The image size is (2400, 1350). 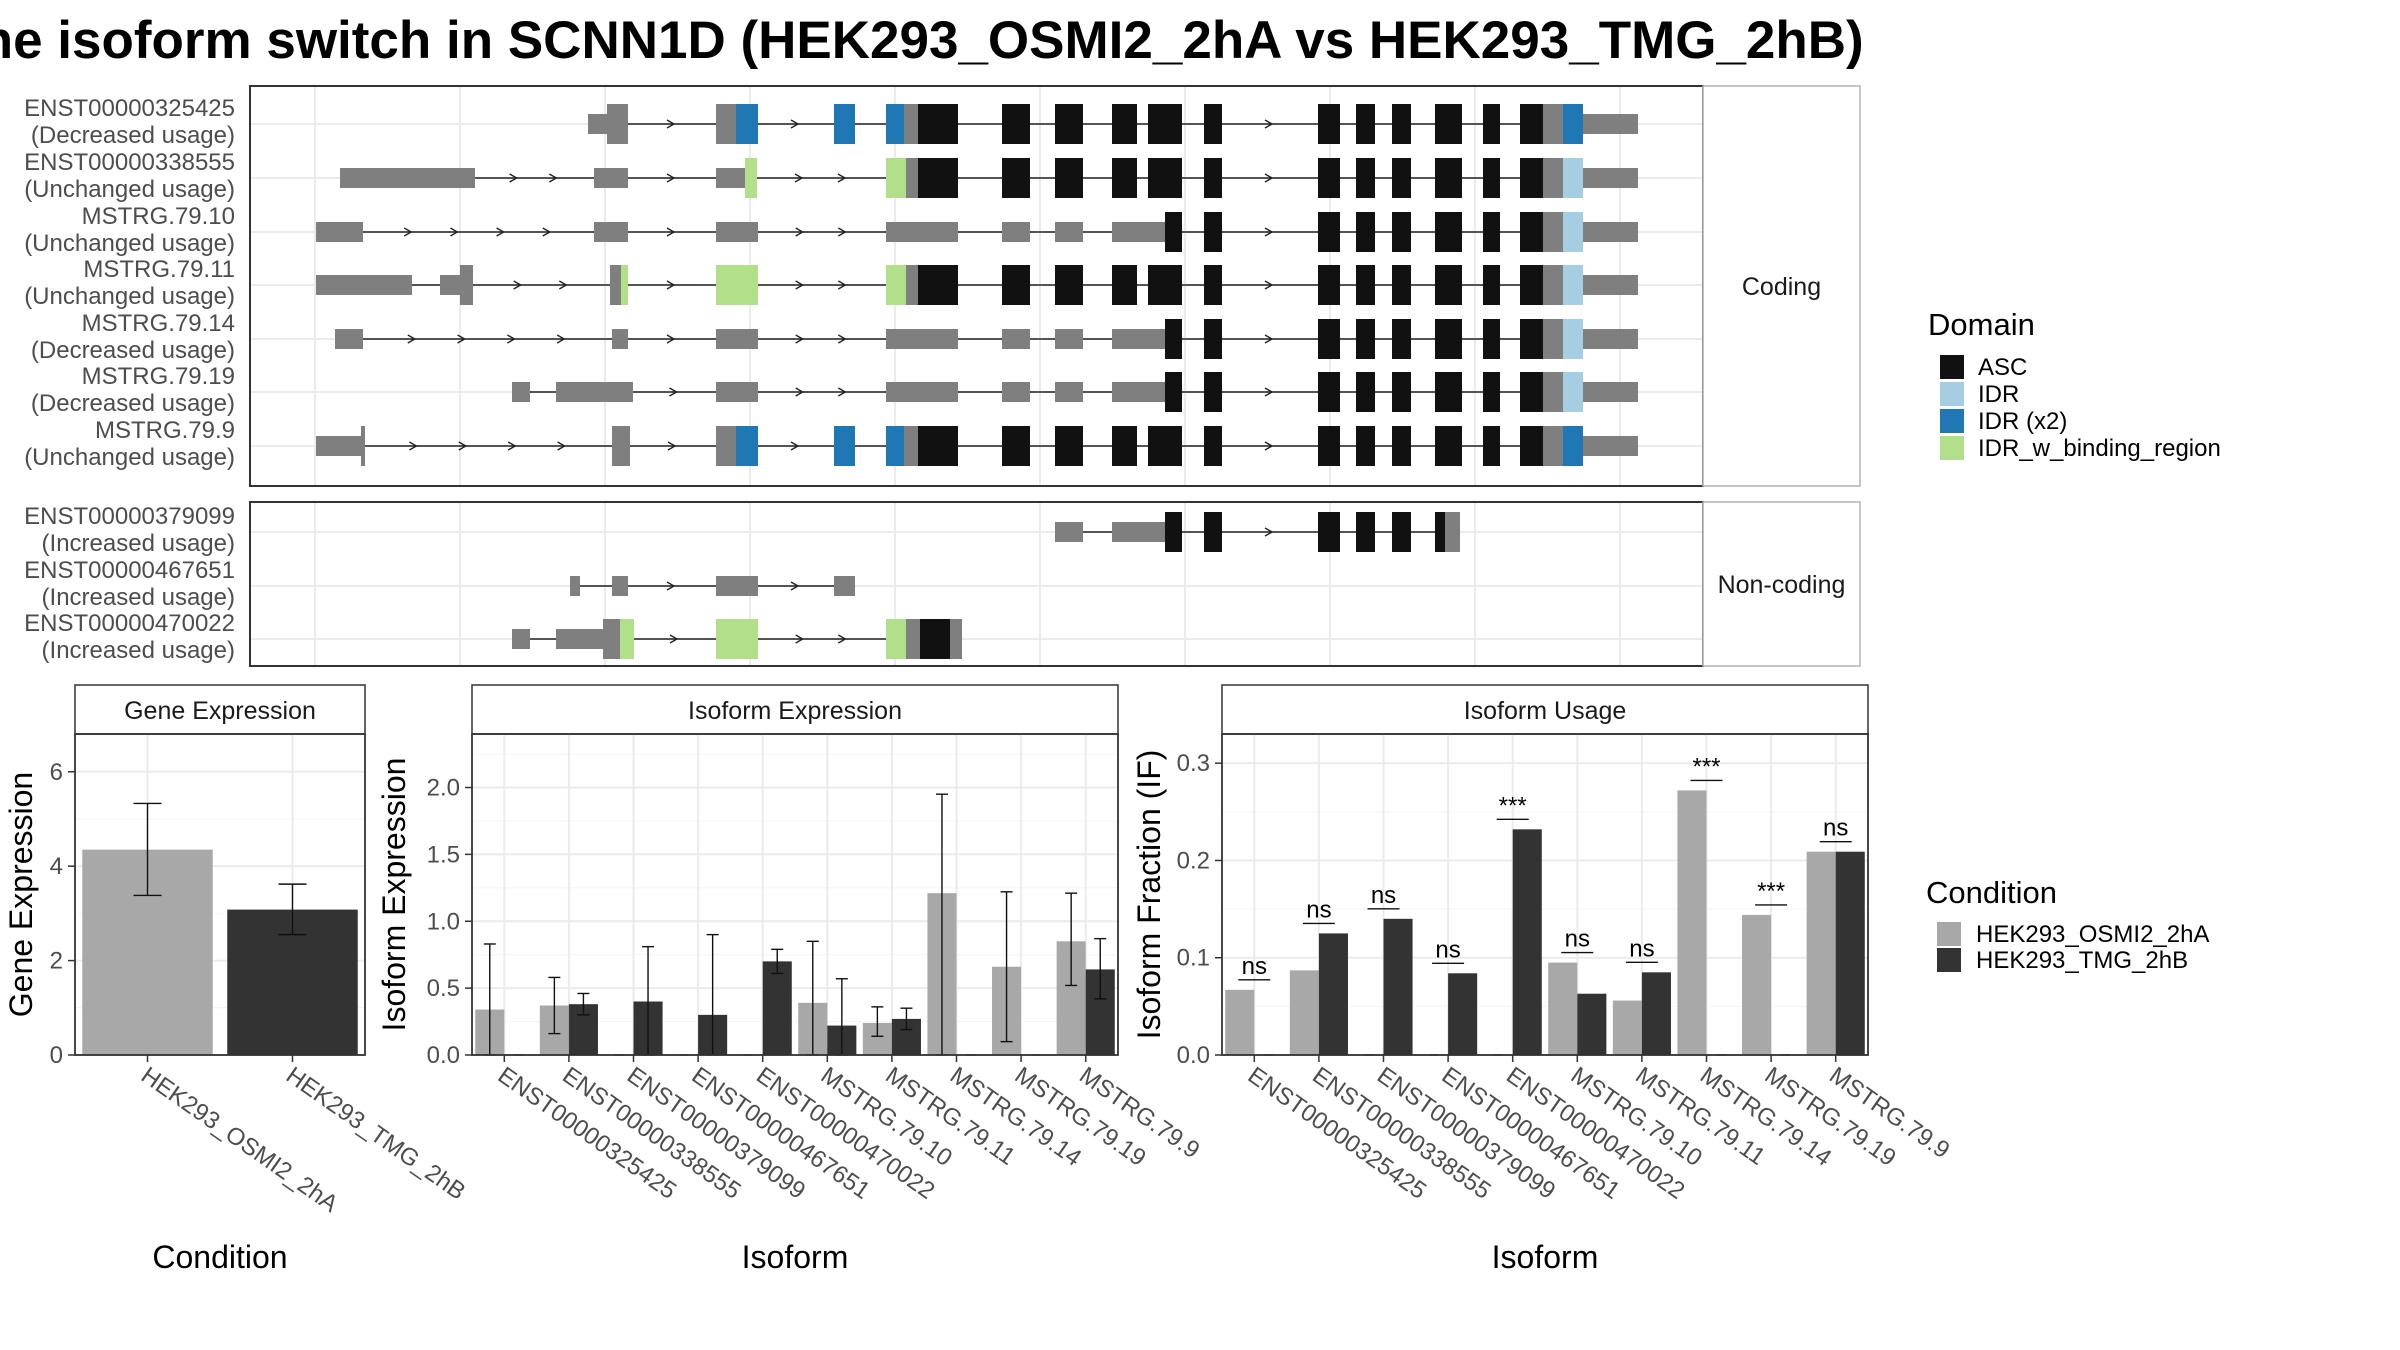 What do you see at coordinates (1981, 324) in the screenshot?
I see `domain-legend-title: Domain` at bounding box center [1981, 324].